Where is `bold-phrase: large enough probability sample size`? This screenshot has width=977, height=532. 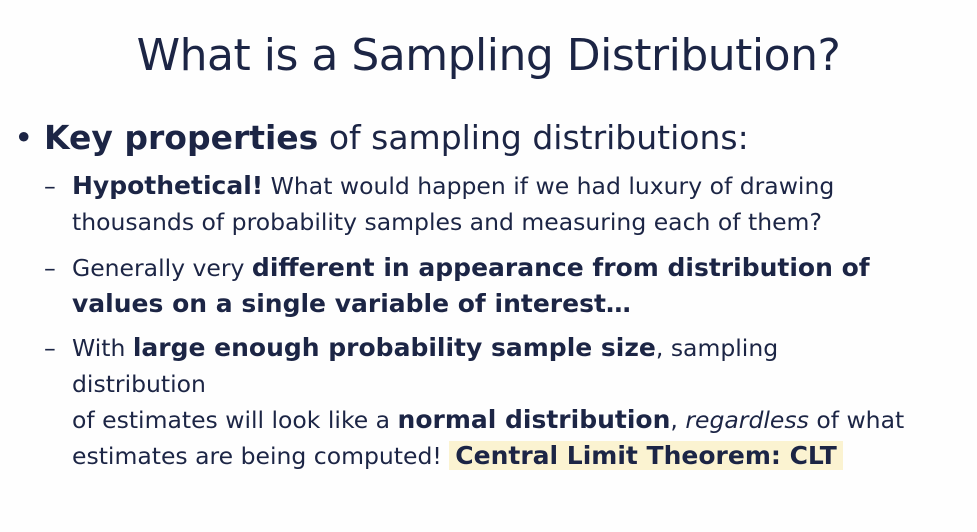
bold-phrase: large enough probability sample size is located at coordinates (394, 347).